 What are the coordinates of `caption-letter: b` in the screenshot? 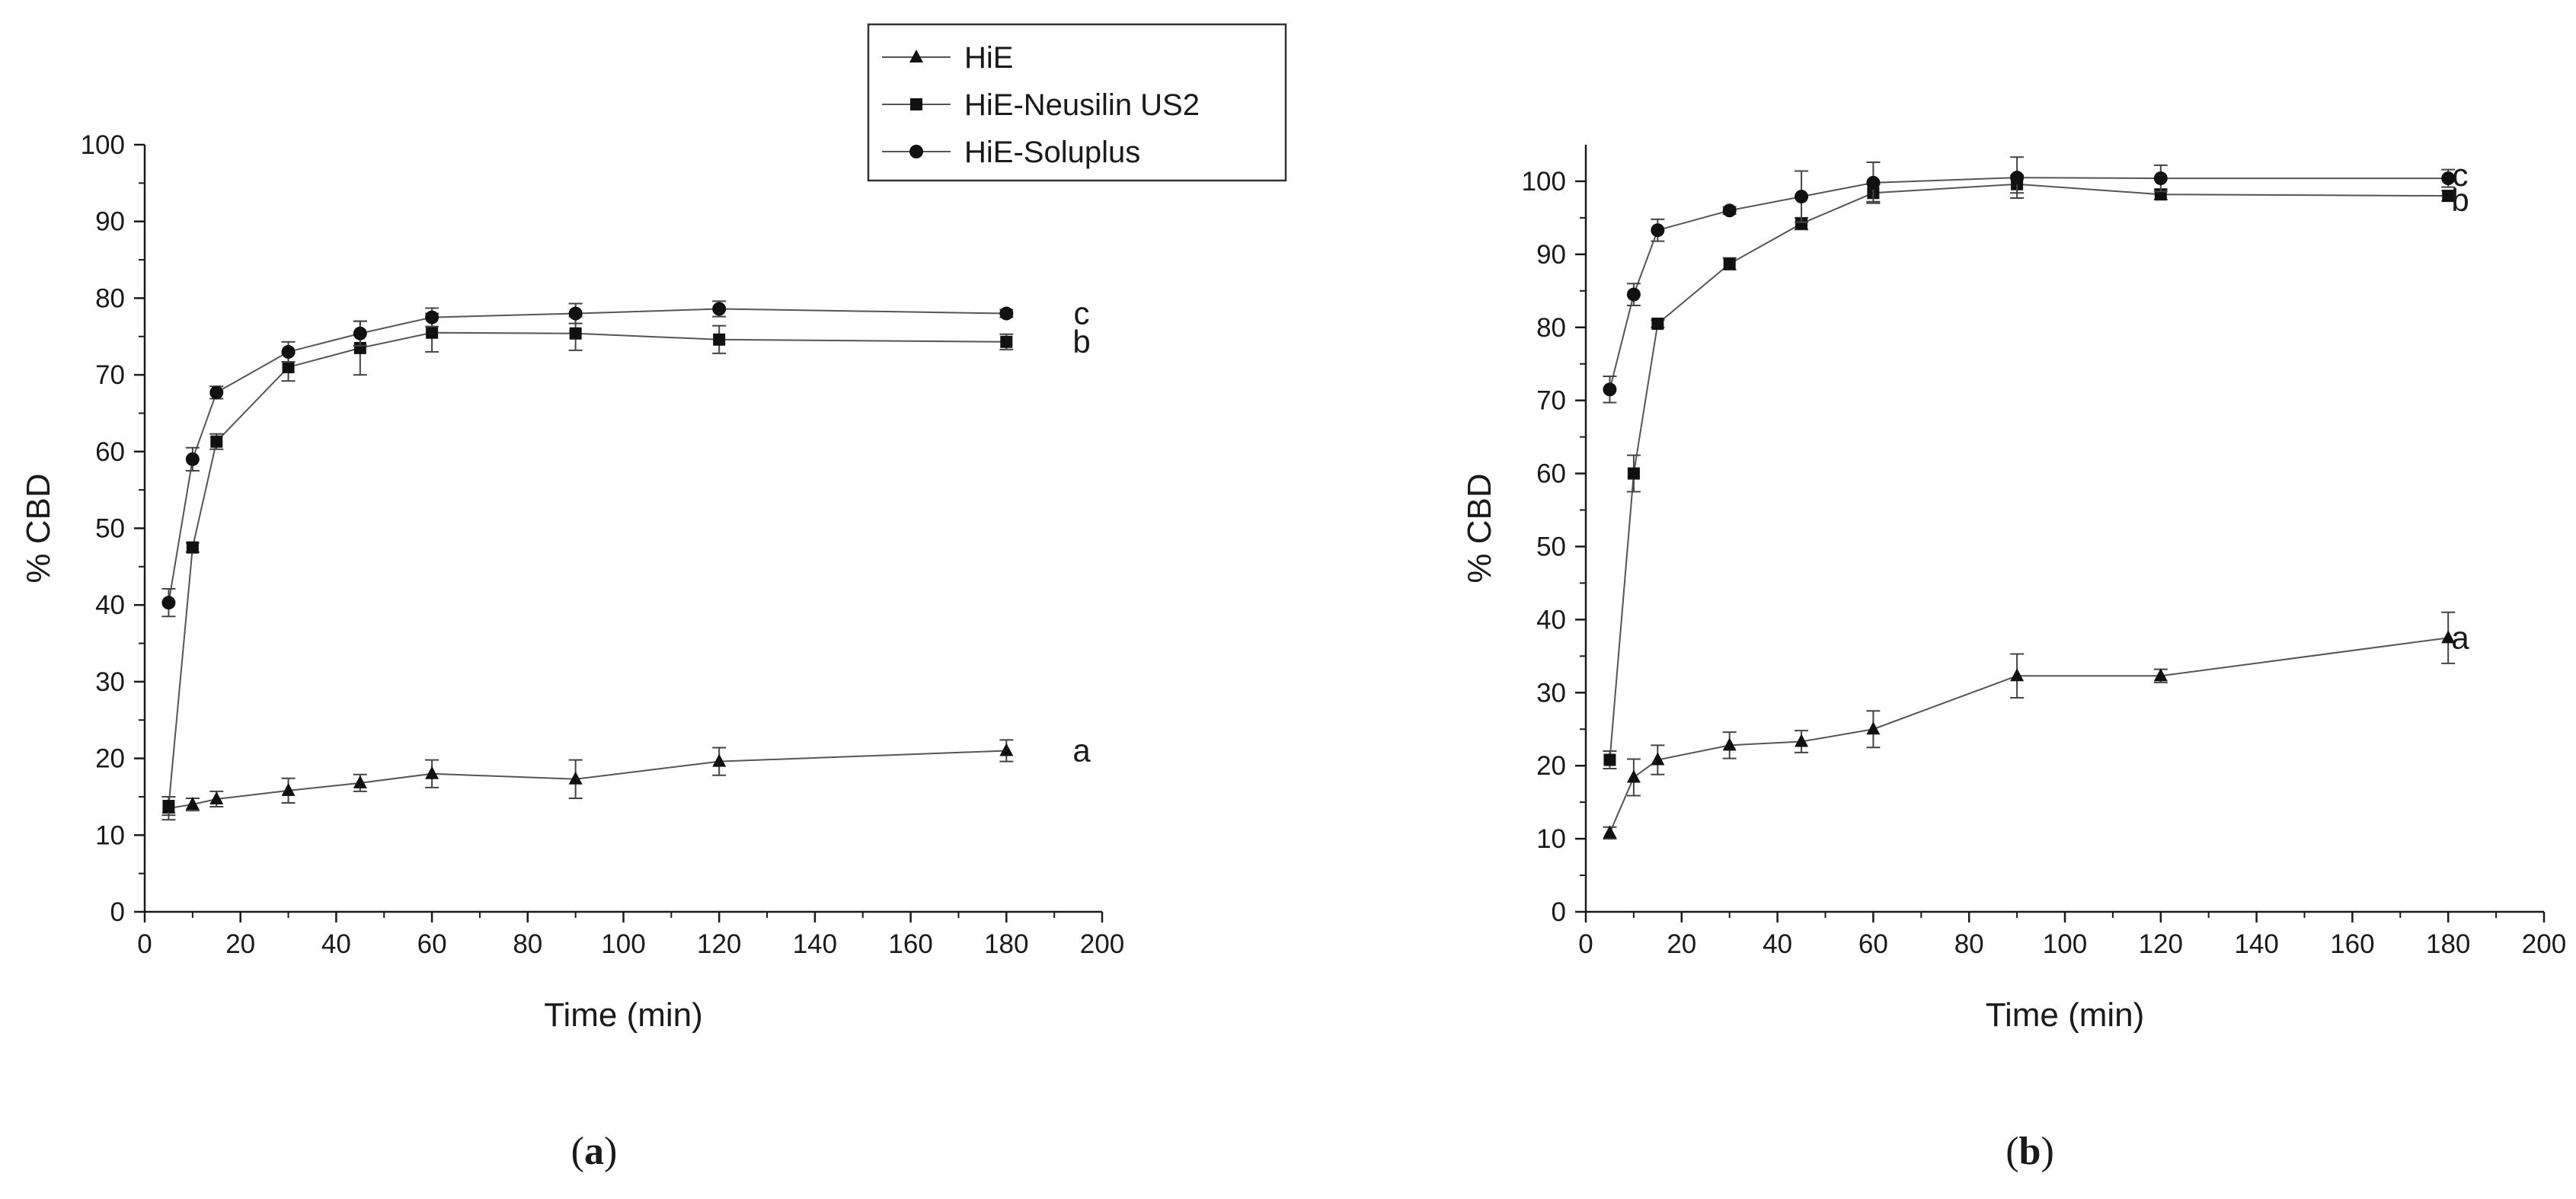 It's located at (2030, 1151).